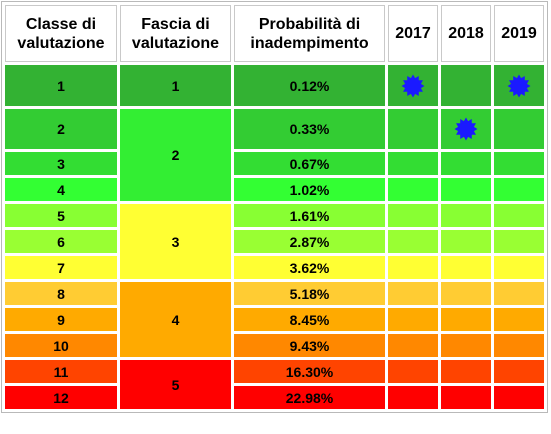 The height and width of the screenshot is (434, 551). What do you see at coordinates (175, 33) in the screenshot?
I see `header-fascia: Fascia di valutazione` at bounding box center [175, 33].